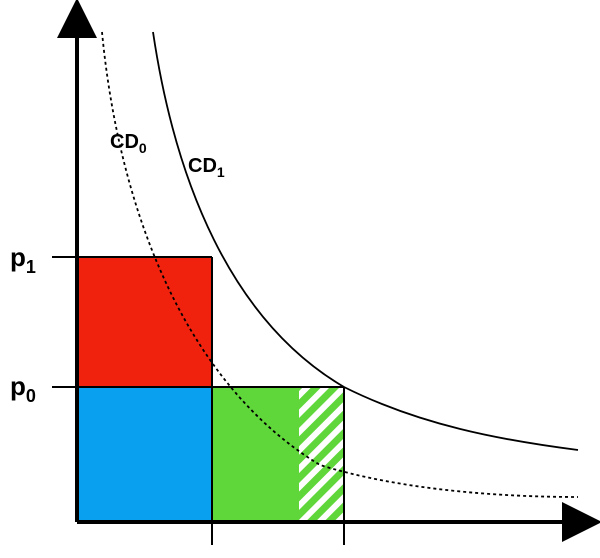  What do you see at coordinates (144, 322) in the screenshot?
I see `red-area` at bounding box center [144, 322].